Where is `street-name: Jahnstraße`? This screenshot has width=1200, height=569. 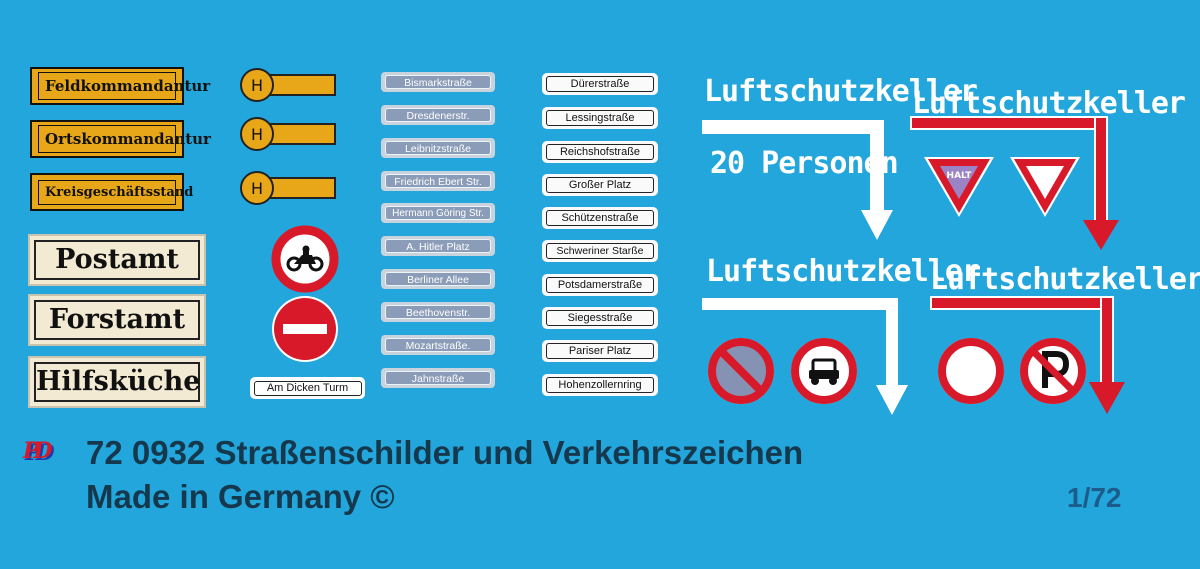 street-name: Jahnstraße is located at coordinates (438, 378).